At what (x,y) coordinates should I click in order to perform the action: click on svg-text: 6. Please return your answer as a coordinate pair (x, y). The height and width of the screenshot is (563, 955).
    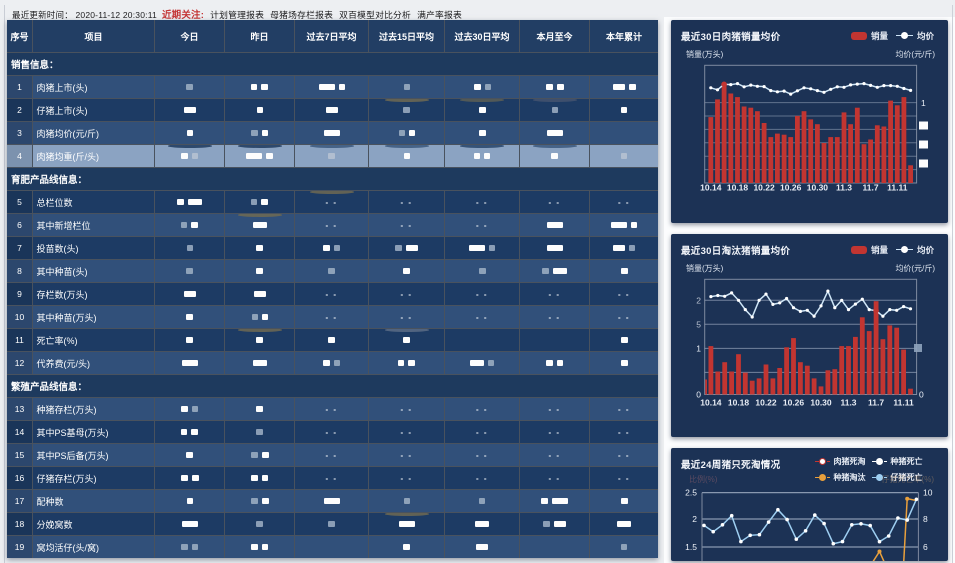
    Looking at the image, I should click on (925, 547).